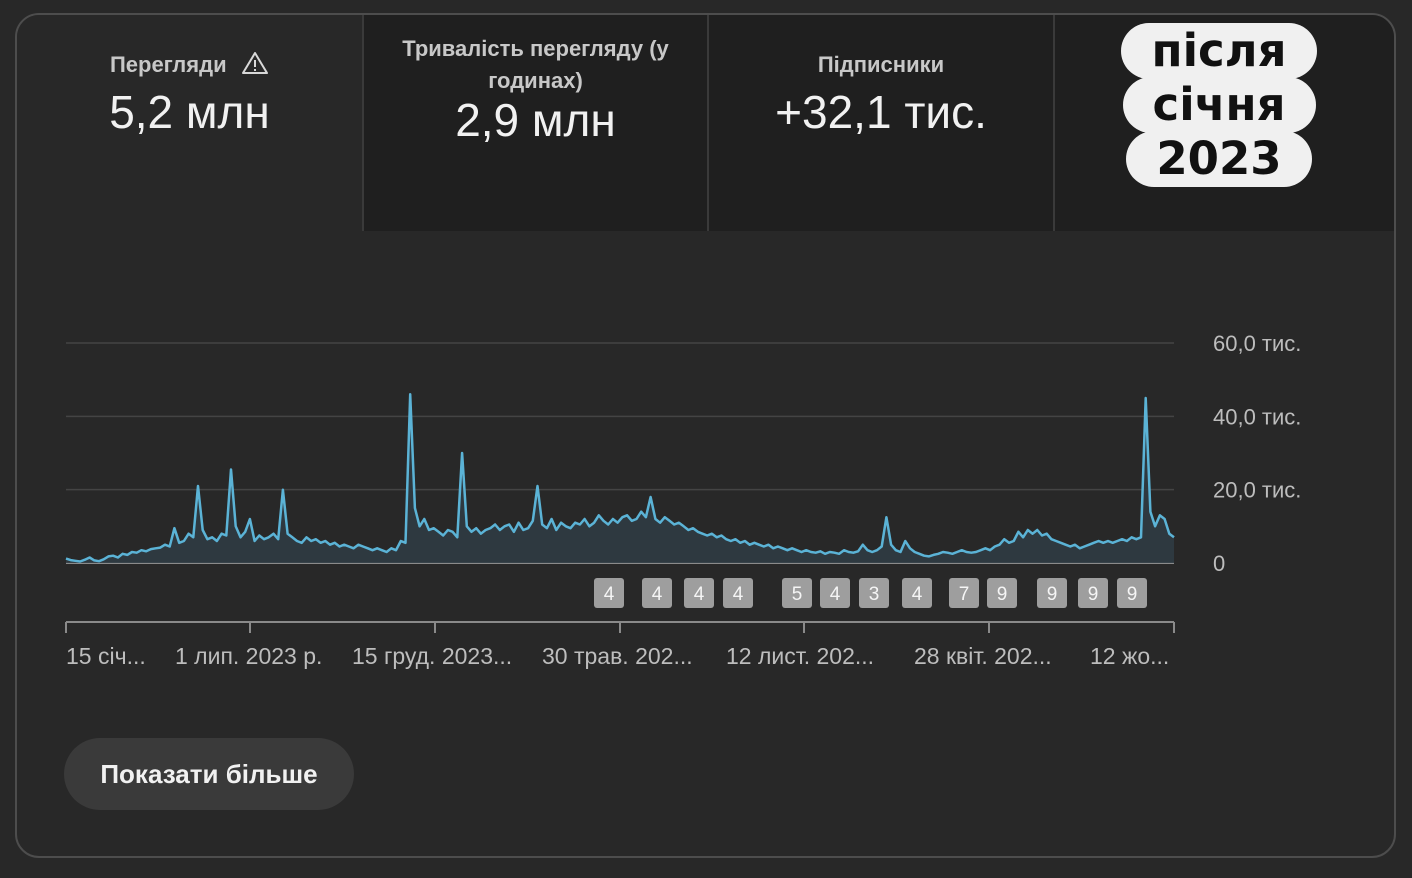 Image resolution: width=1412 pixels, height=878 pixels. I want to click on period-badge-line3: 2023, so click(1219, 159).